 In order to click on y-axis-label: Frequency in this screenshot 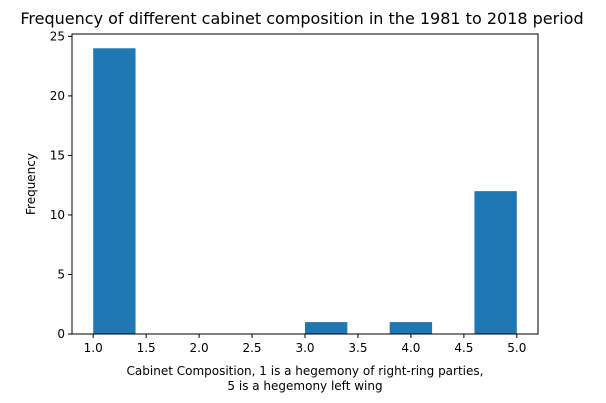, I will do `click(31, 184)`.